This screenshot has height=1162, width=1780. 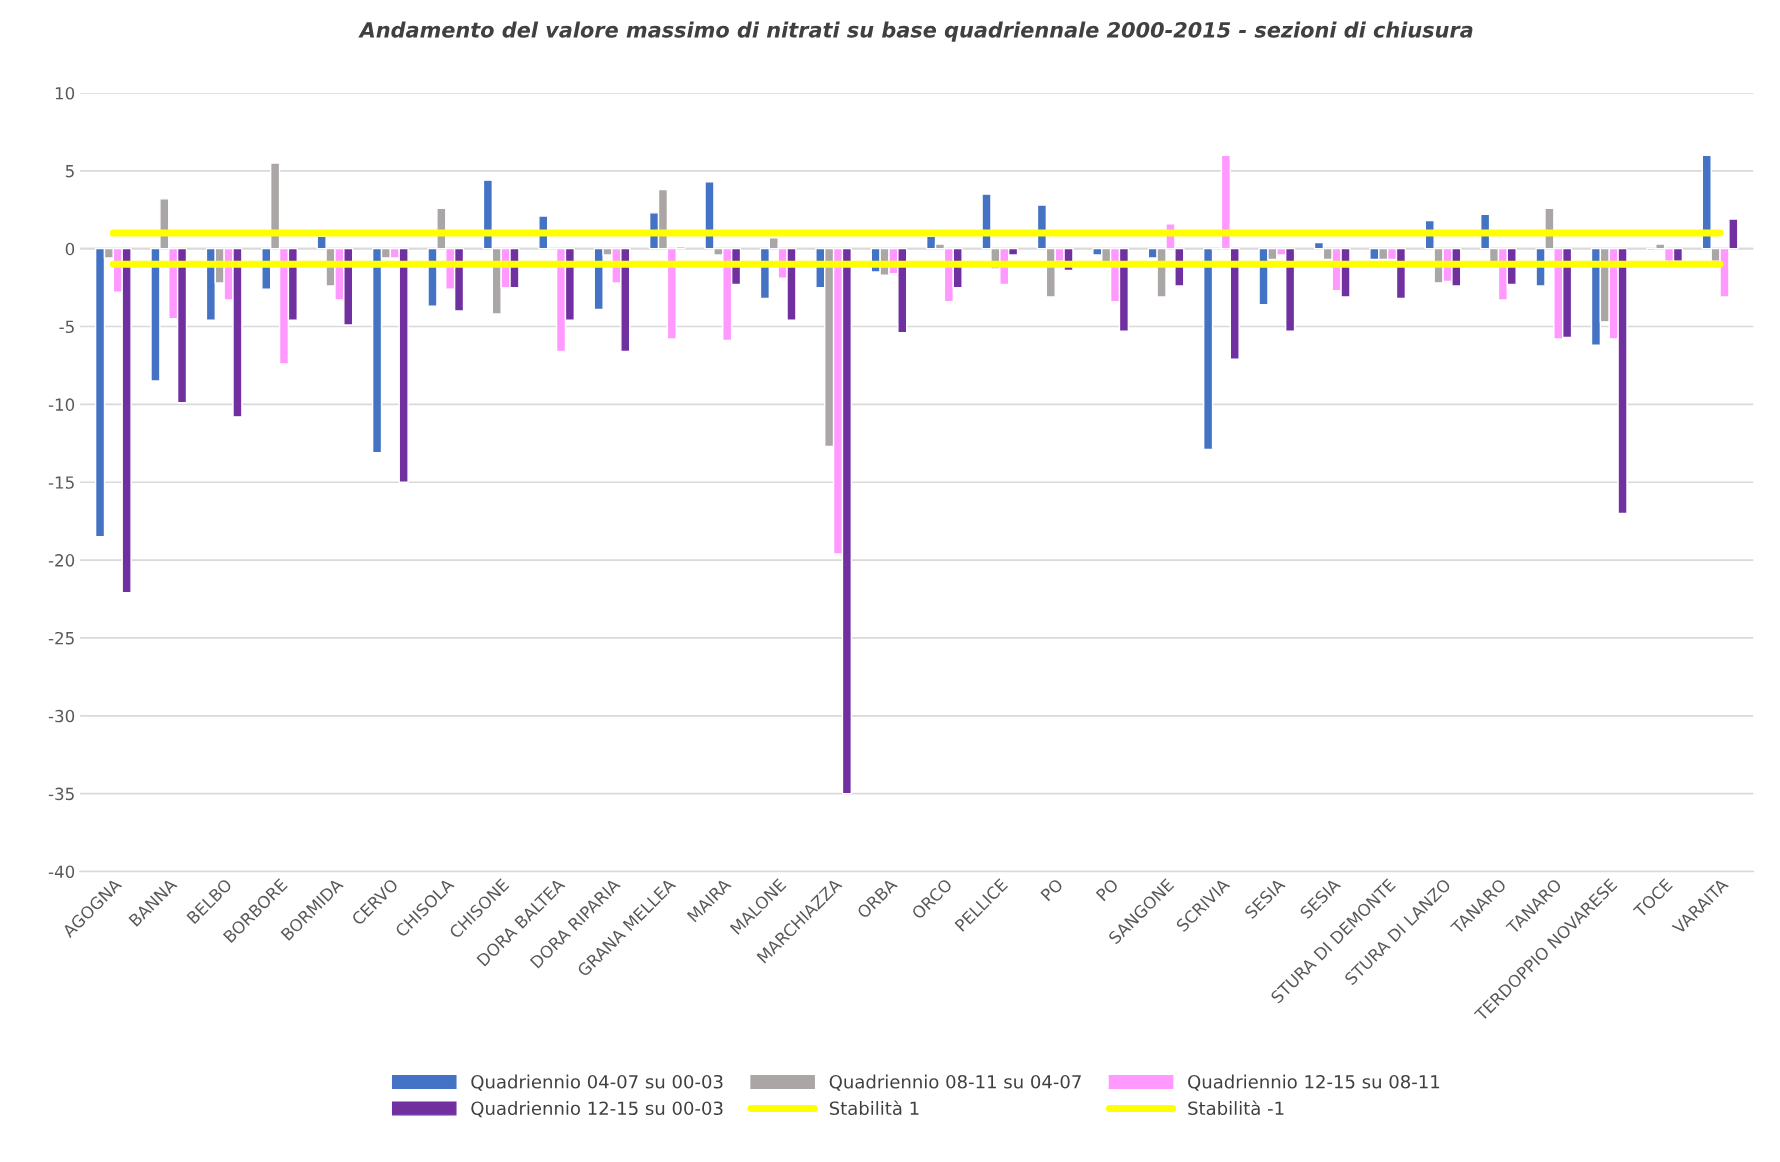 I want to click on x-tick-label: PO, so click(x=1052, y=889).